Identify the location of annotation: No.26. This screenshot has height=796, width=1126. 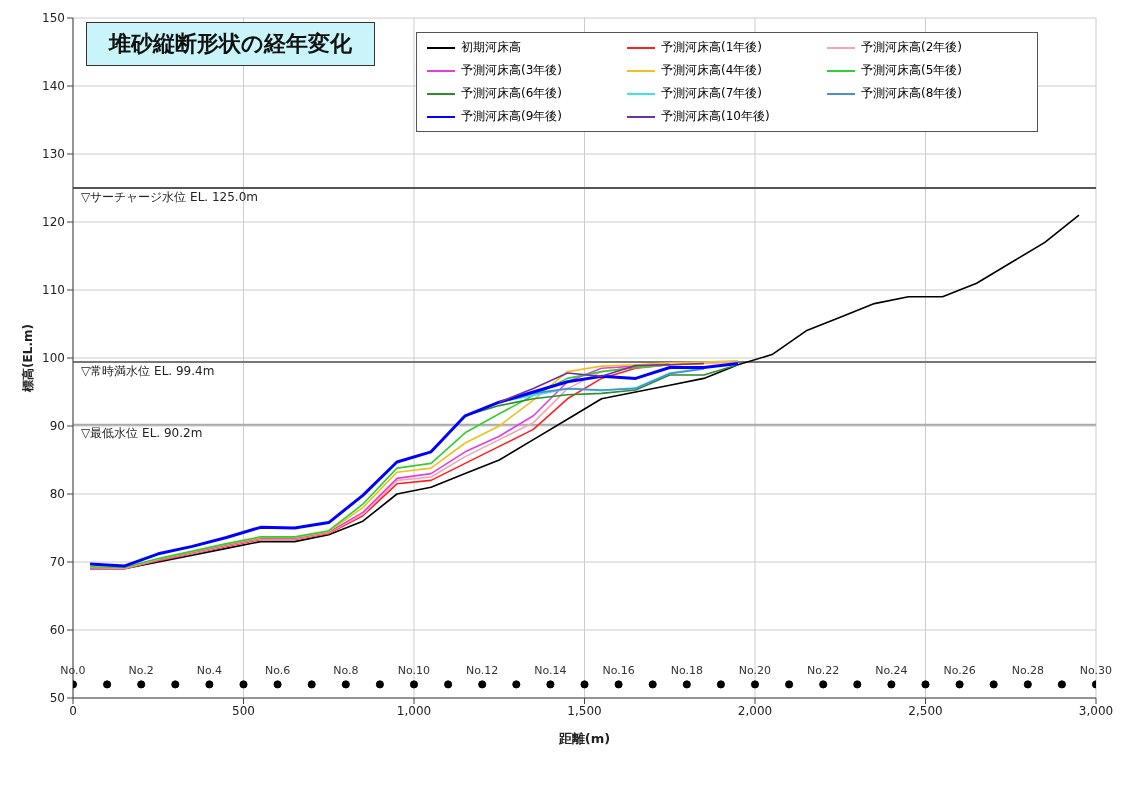
(959, 671).